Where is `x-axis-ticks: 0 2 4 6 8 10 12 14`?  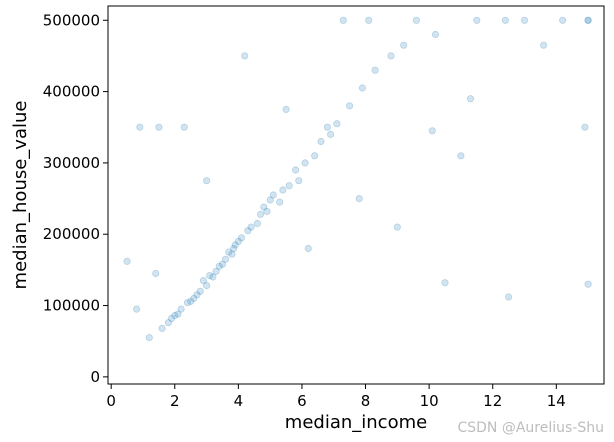 x-axis-ticks: 0 2 4 6 8 10 12 14 is located at coordinates (336, 397).